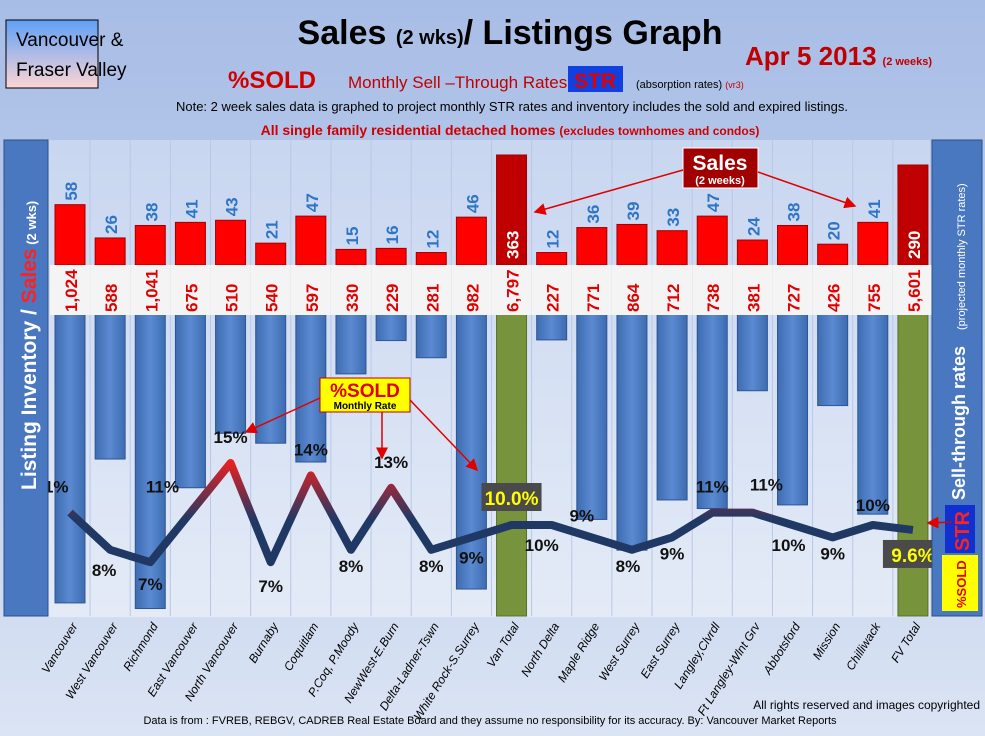  What do you see at coordinates (838, 56) in the screenshot?
I see `report-date: Apr 5 2013 (2 weeks)` at bounding box center [838, 56].